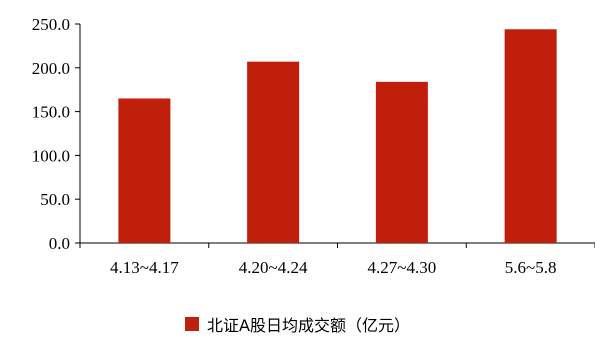 Image resolution: width=595 pixels, height=340 pixels. Describe the element at coordinates (51, 68) in the screenshot. I see `y-tick-label: 200.0` at that location.